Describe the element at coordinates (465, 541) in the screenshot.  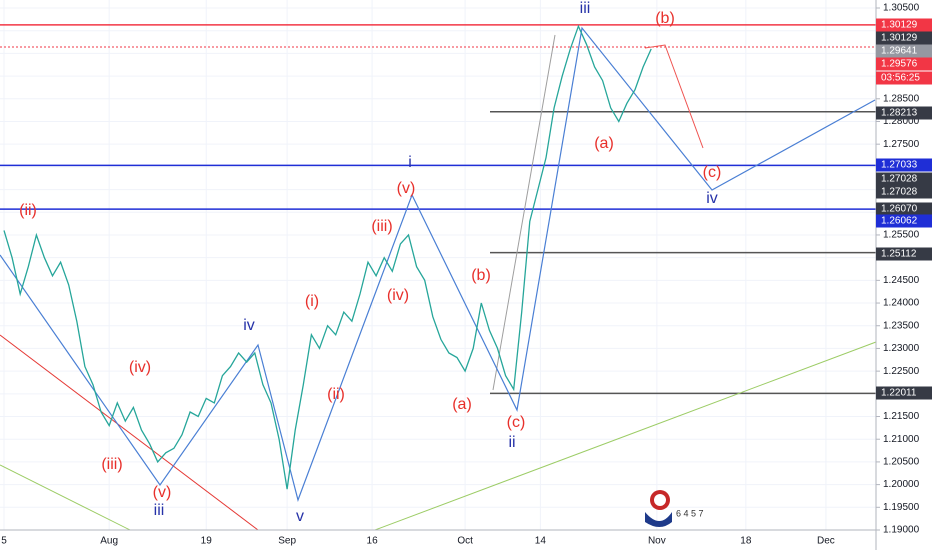
I see `x-tick-label: Oct` at that location.